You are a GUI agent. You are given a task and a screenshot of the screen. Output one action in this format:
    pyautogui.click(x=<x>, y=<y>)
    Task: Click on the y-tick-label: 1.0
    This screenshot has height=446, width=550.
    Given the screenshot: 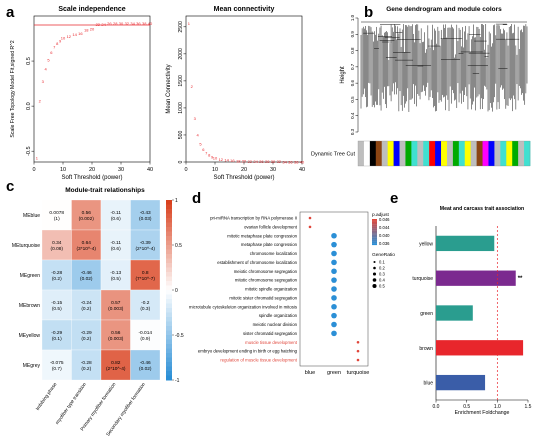 What is the action you would take?
    pyautogui.click(x=352, y=17)
    